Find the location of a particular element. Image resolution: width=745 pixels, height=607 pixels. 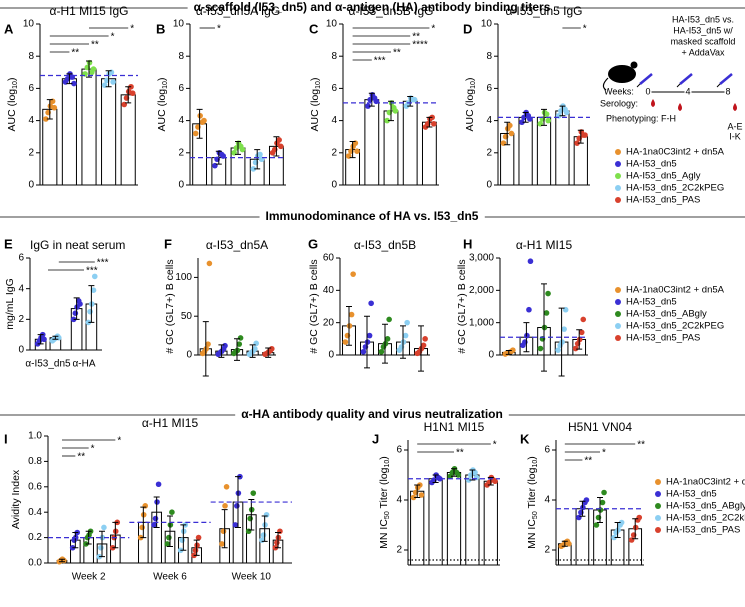

readout-label: A-E is located at coordinates (734, 126).